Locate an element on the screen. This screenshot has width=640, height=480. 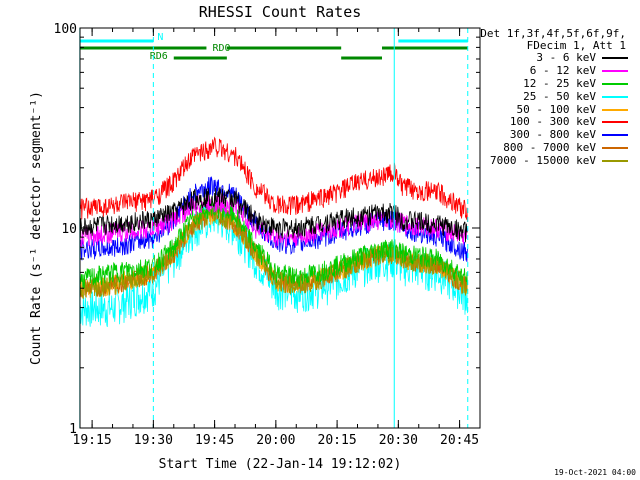
x-tick-label-3: 19:45 is located at coordinates (214, 440).